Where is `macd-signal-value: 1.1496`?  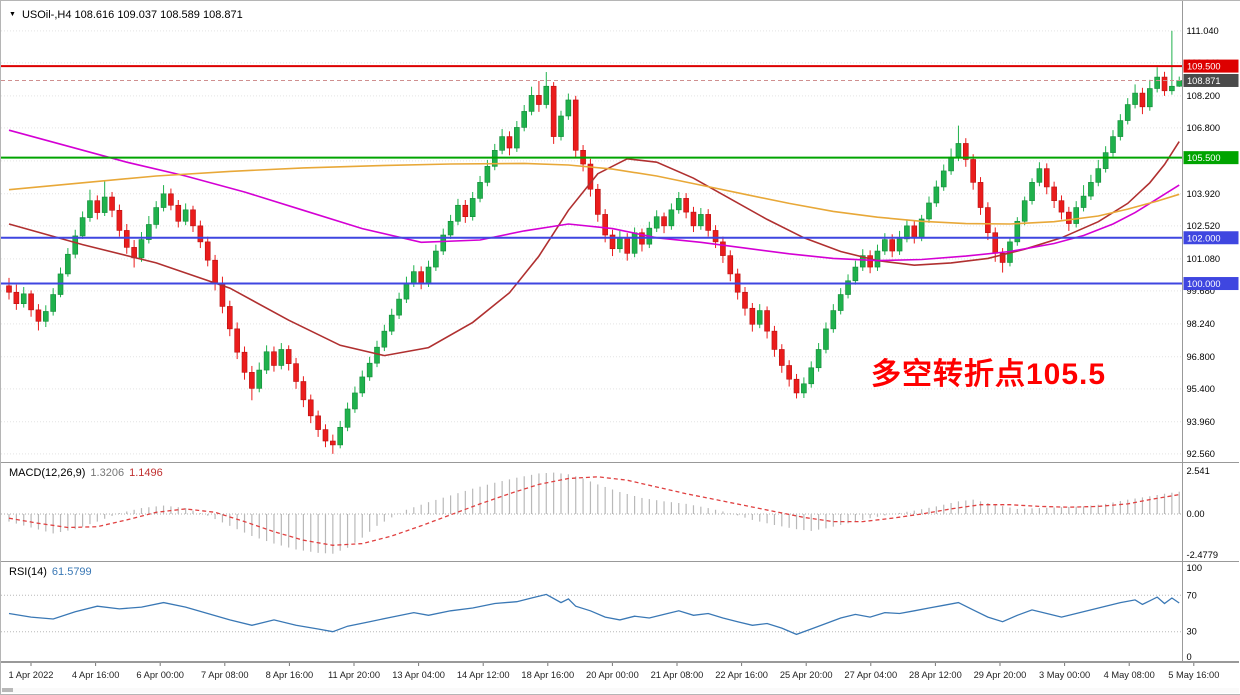
macd-signal-value: 1.1496 is located at coordinates (146, 473).